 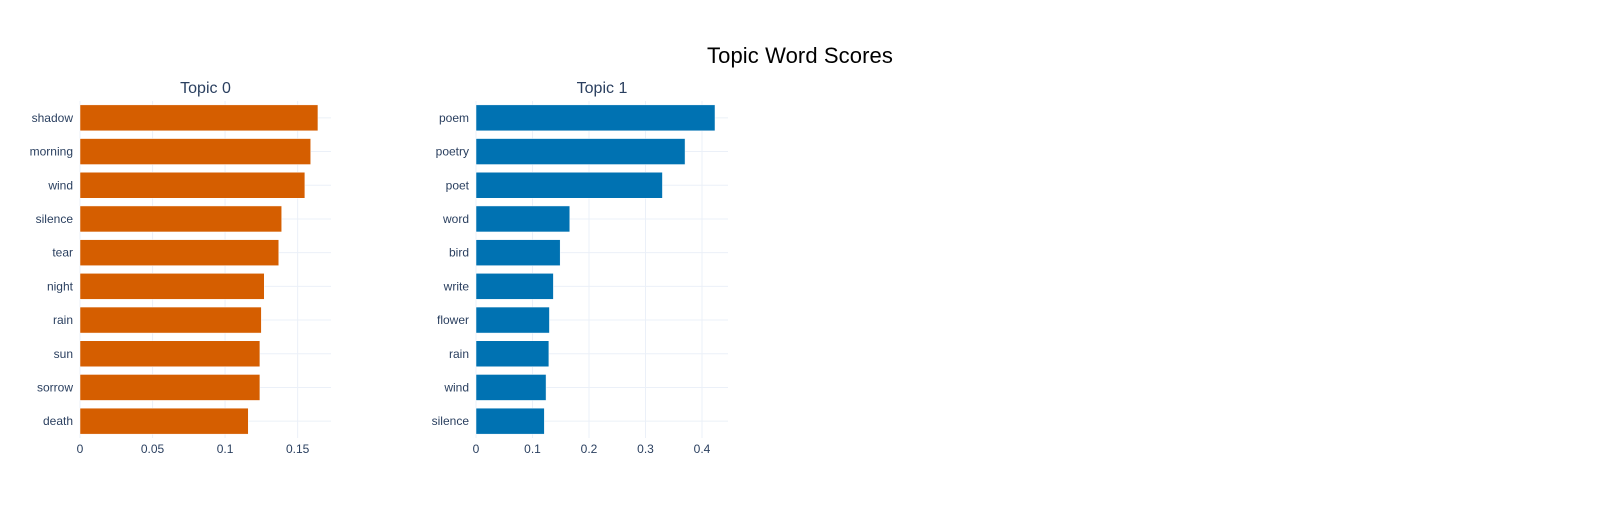 What do you see at coordinates (800, 55) in the screenshot?
I see `chart-title: Topic Word Scores` at bounding box center [800, 55].